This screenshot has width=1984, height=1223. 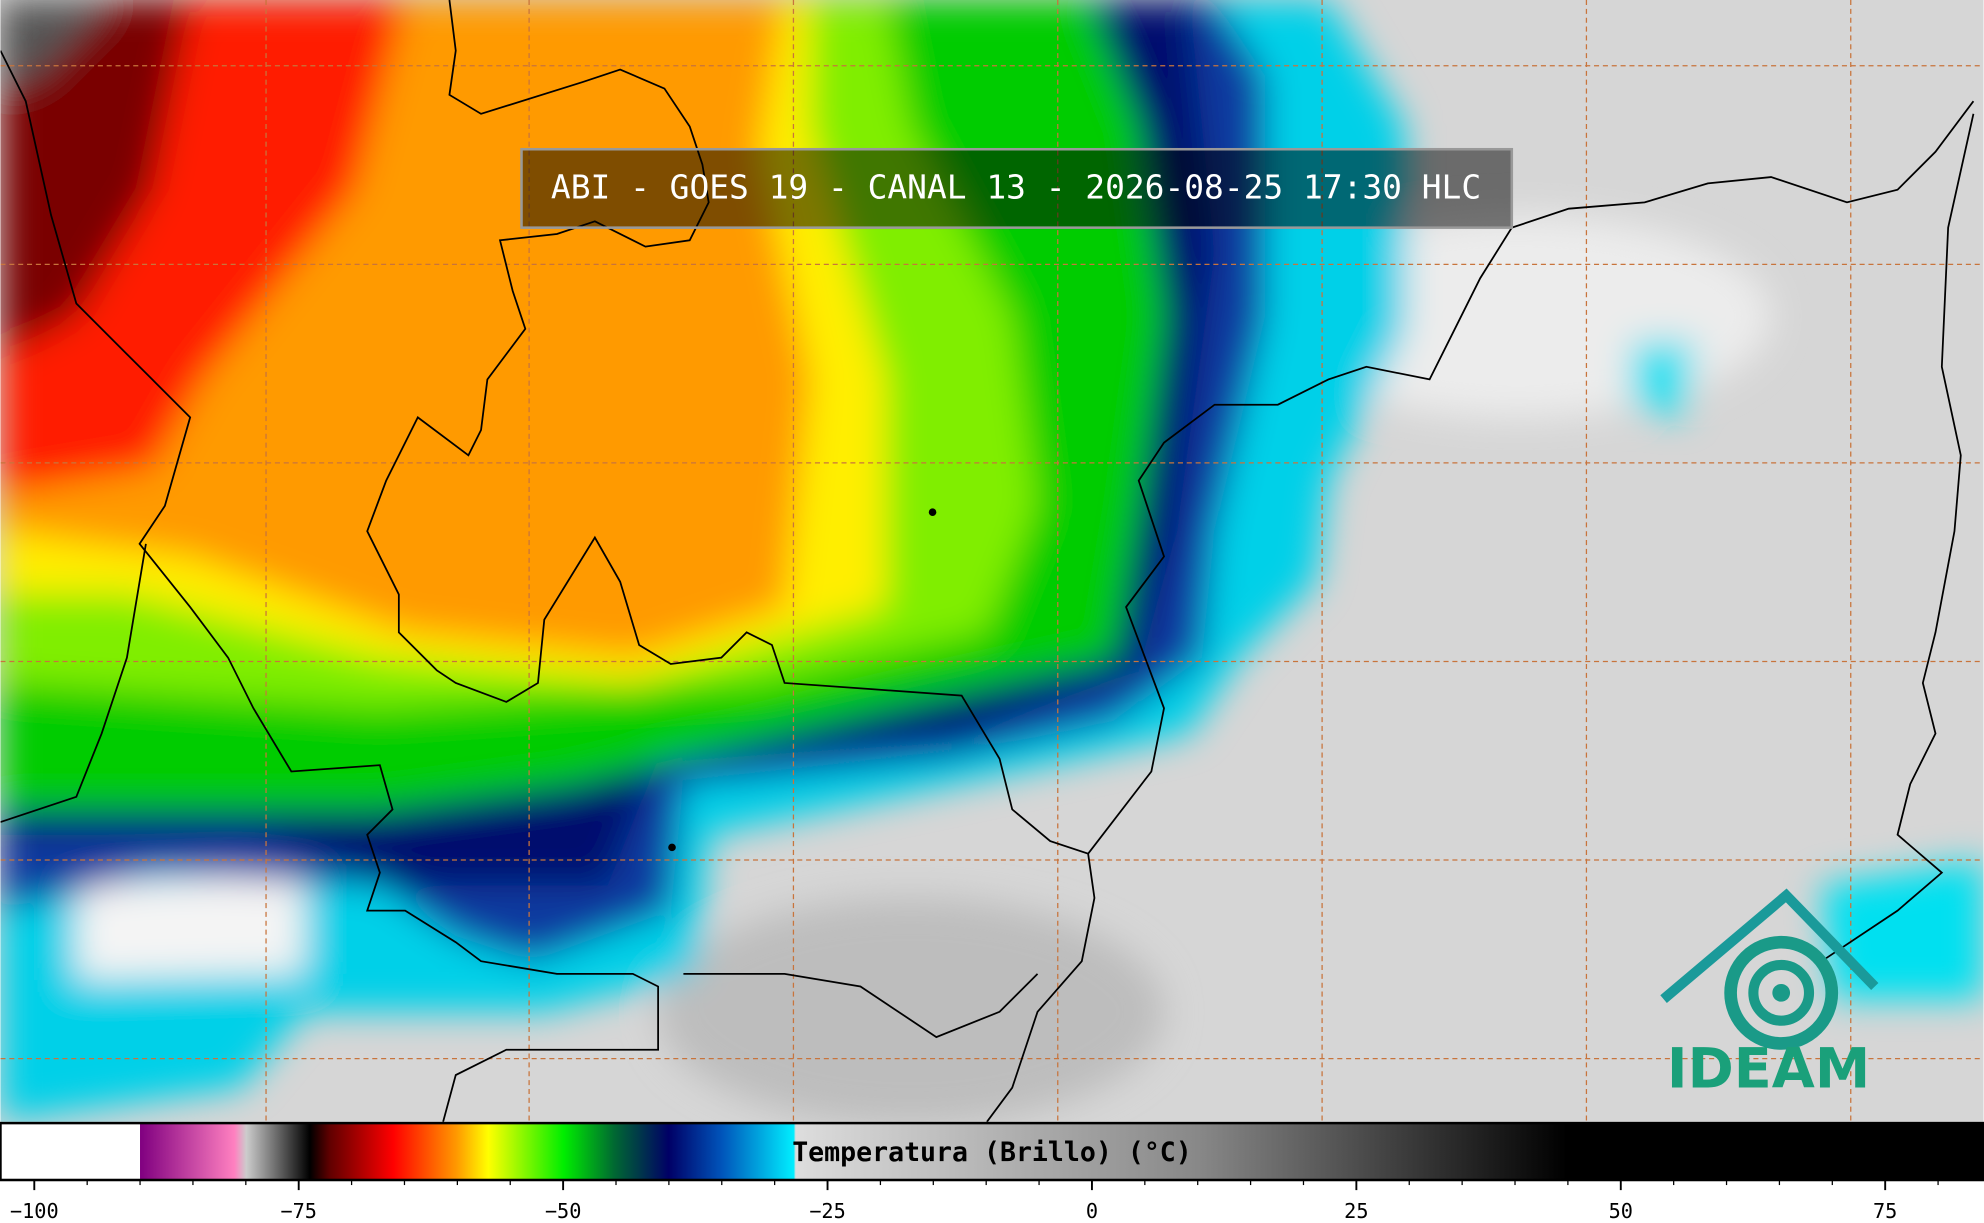 What do you see at coordinates (298, 1211) in the screenshot?
I see `tick-label: −75` at bounding box center [298, 1211].